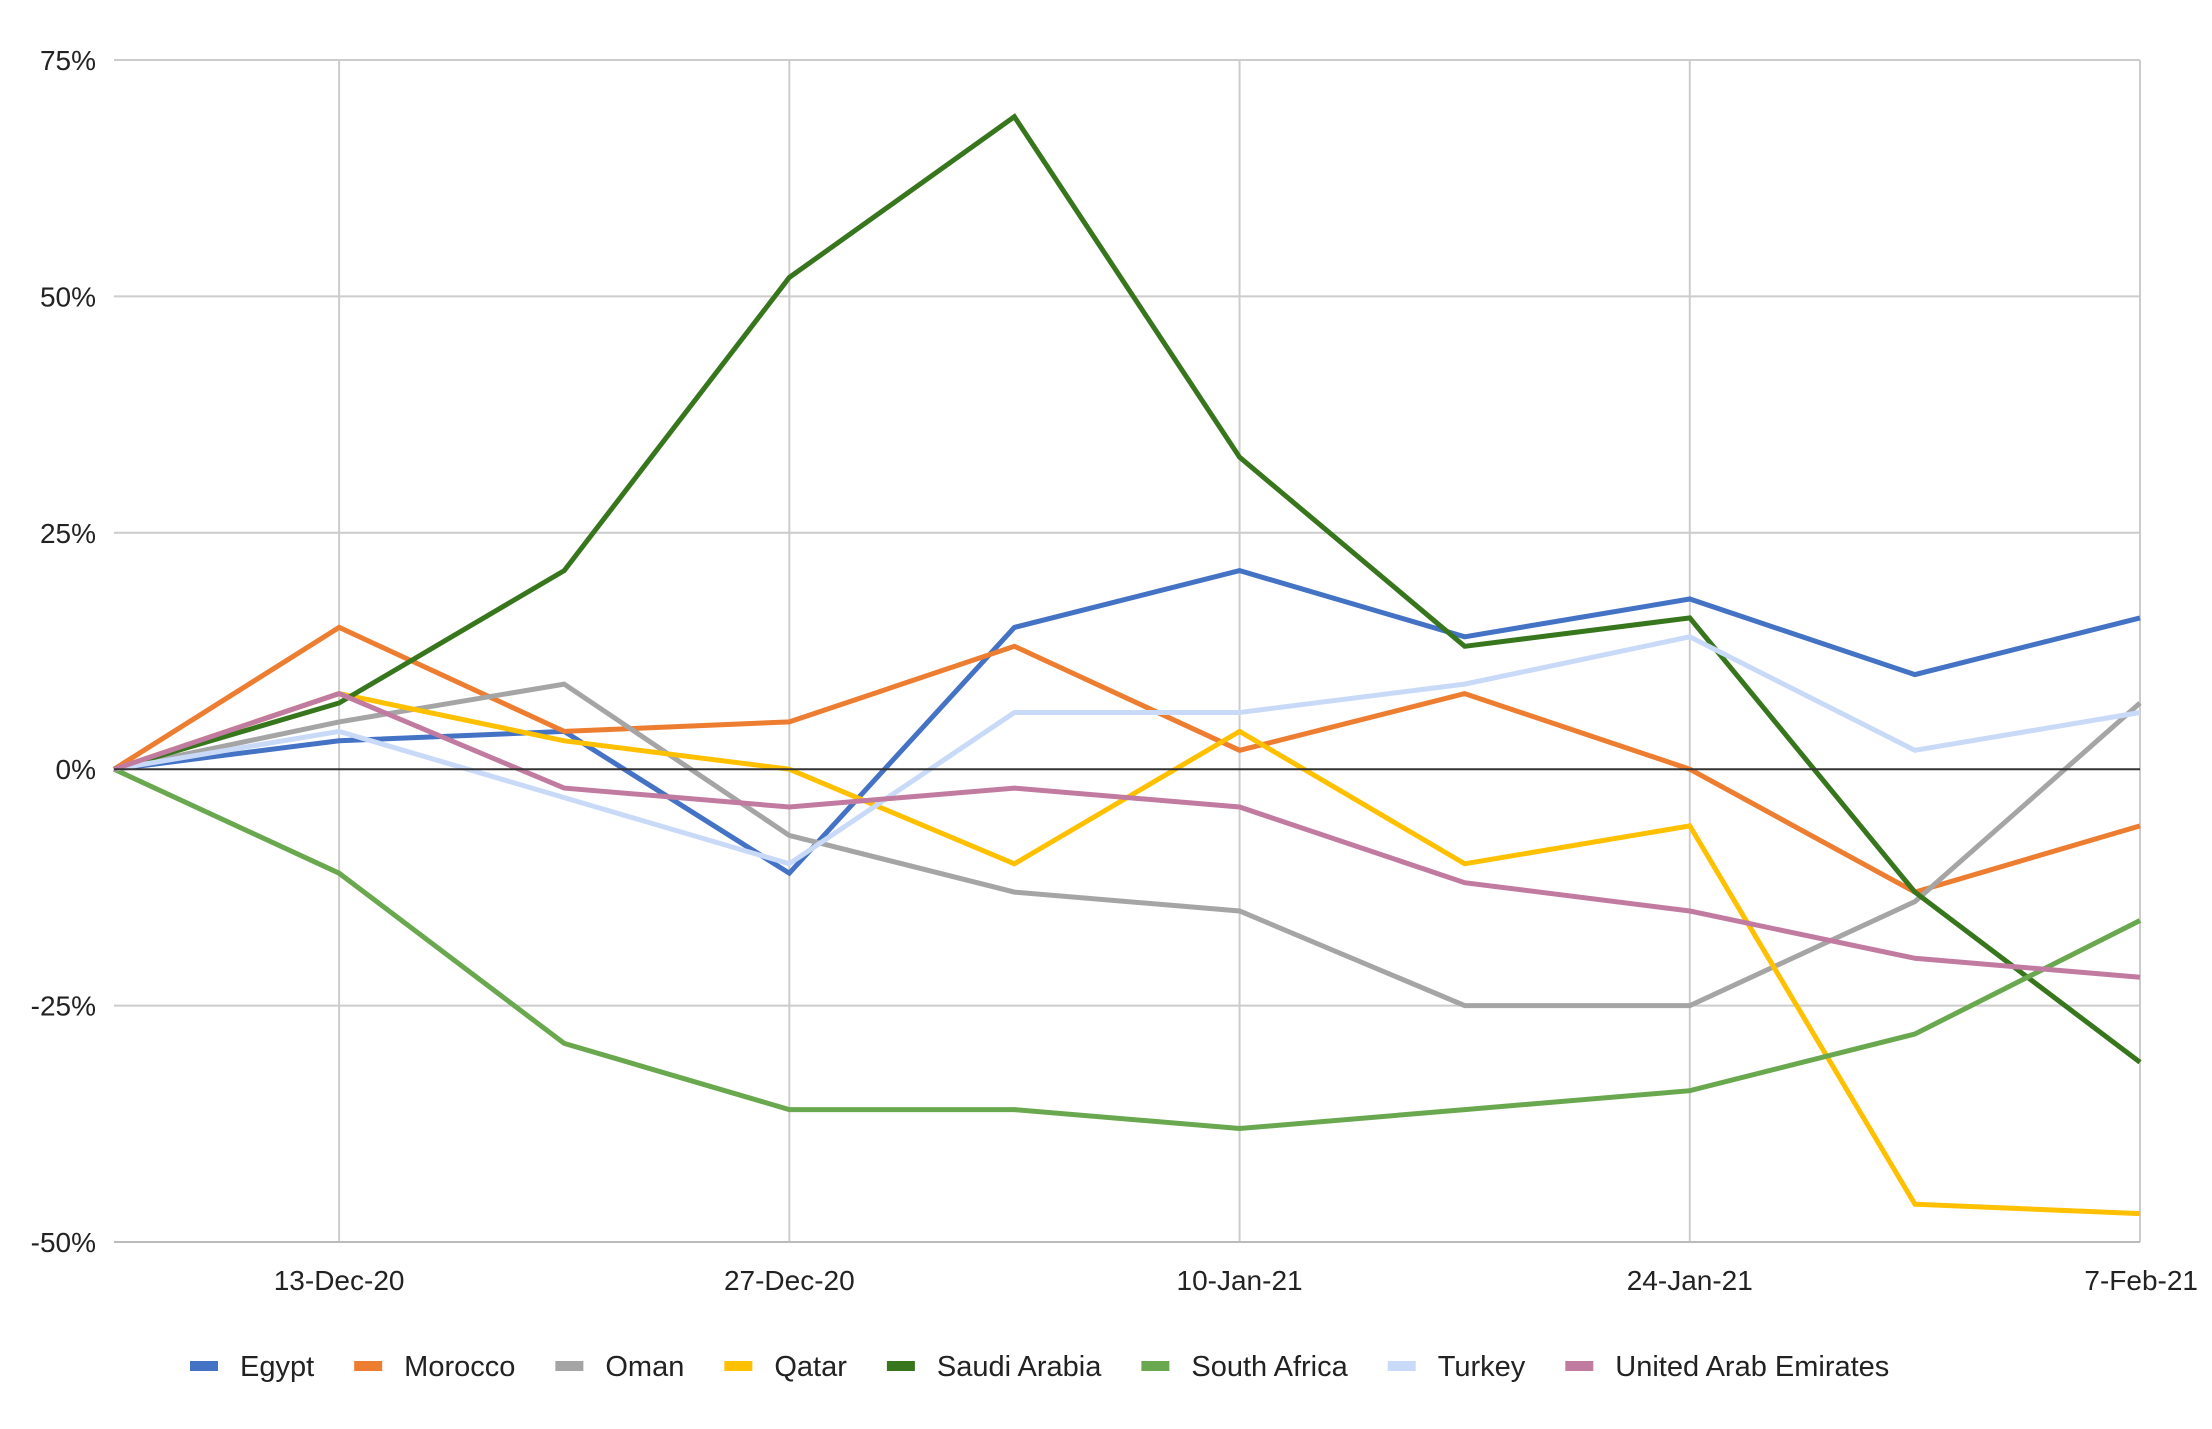  What do you see at coordinates (1240, 1280) in the screenshot?
I see `x-tick-label: 10-Jan-21` at bounding box center [1240, 1280].